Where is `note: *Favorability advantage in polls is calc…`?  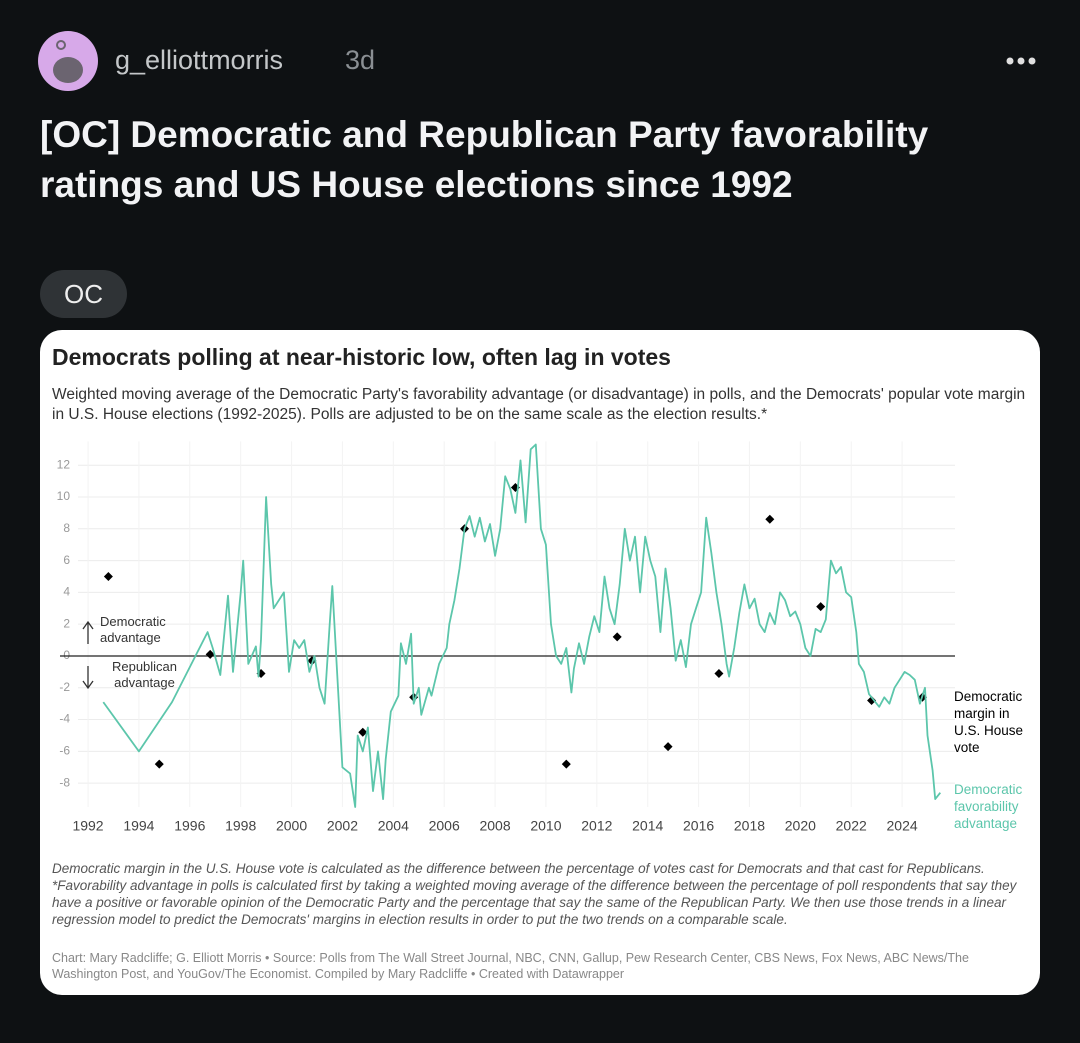 note: *Favorability advantage in polls is calc… is located at coordinates (534, 902).